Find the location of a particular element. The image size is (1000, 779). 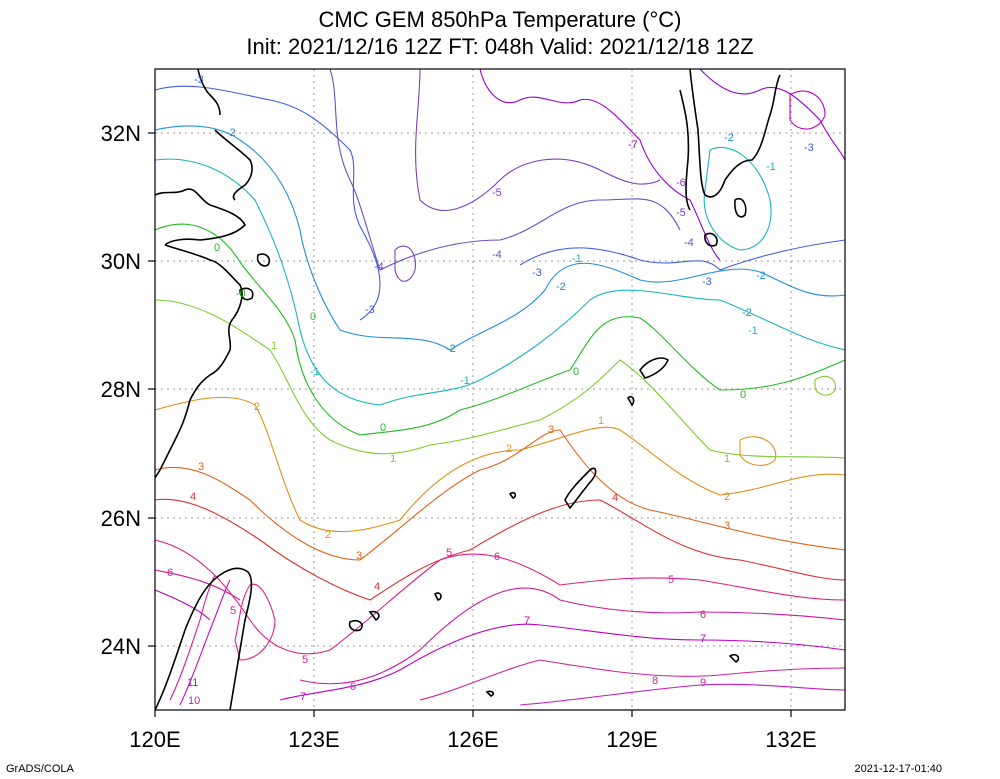

svg-text: 8 is located at coordinates (655, 681).